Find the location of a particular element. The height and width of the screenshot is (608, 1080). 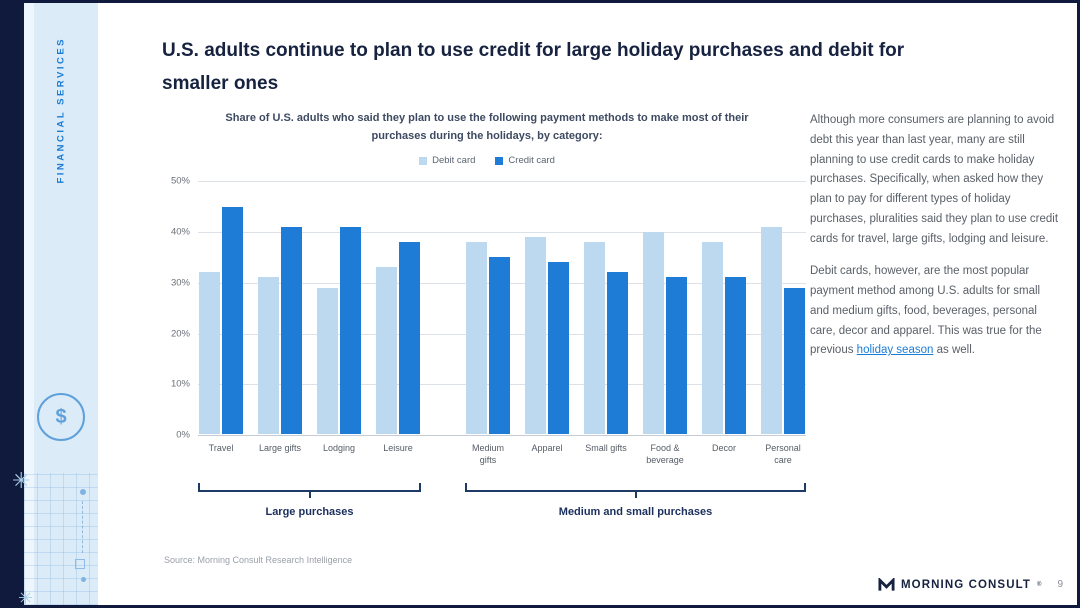

brand-text: MORNING CONSULT is located at coordinates (966, 584).